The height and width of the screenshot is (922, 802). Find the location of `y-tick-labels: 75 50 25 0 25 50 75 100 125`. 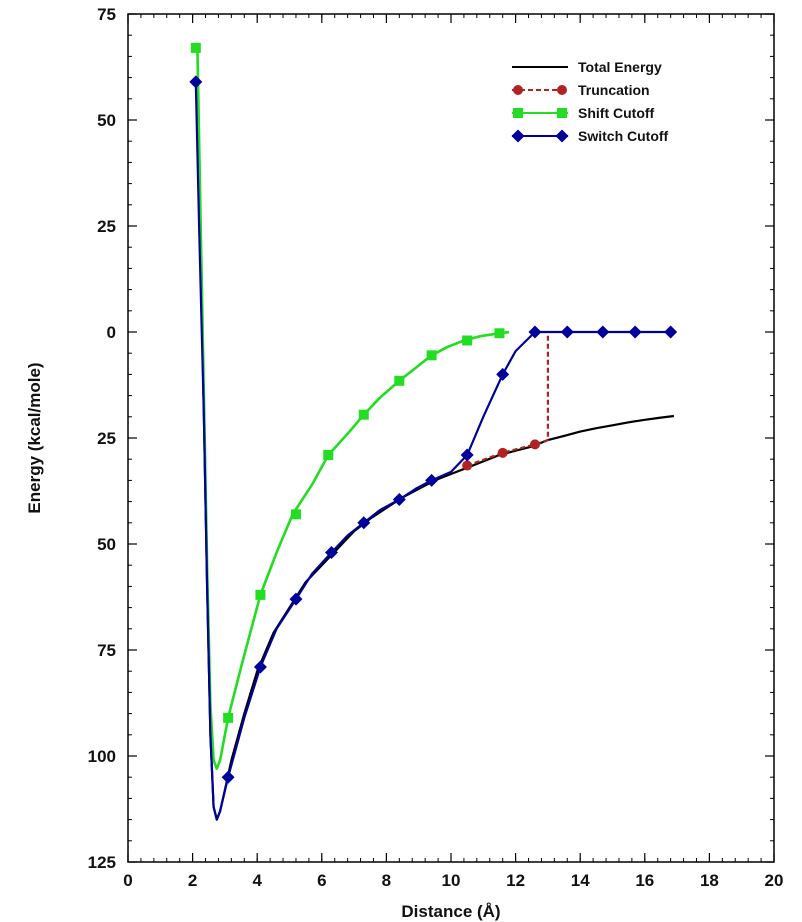

y-tick-labels: 75 50 25 0 25 50 75 100 125 is located at coordinates (102, 438).